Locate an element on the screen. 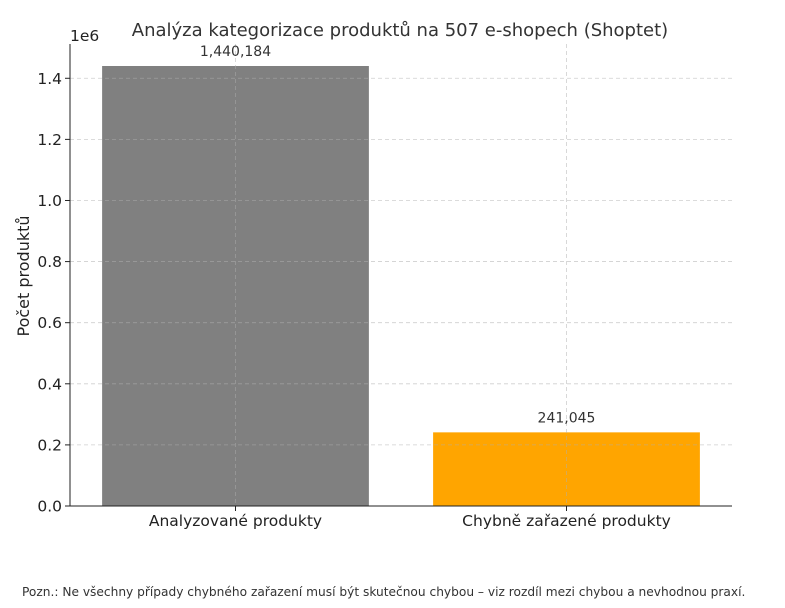 The height and width of the screenshot is (608, 785). y-tick-label-7: 1.4 is located at coordinates (49, 79).